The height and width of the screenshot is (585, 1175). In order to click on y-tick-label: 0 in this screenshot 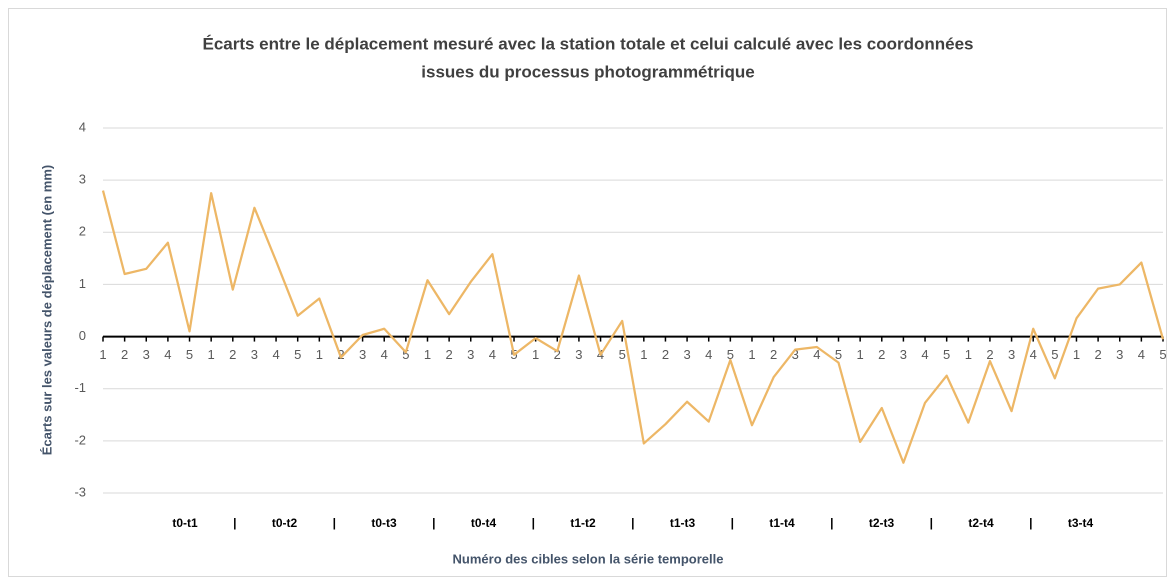, I will do `click(82, 335)`.